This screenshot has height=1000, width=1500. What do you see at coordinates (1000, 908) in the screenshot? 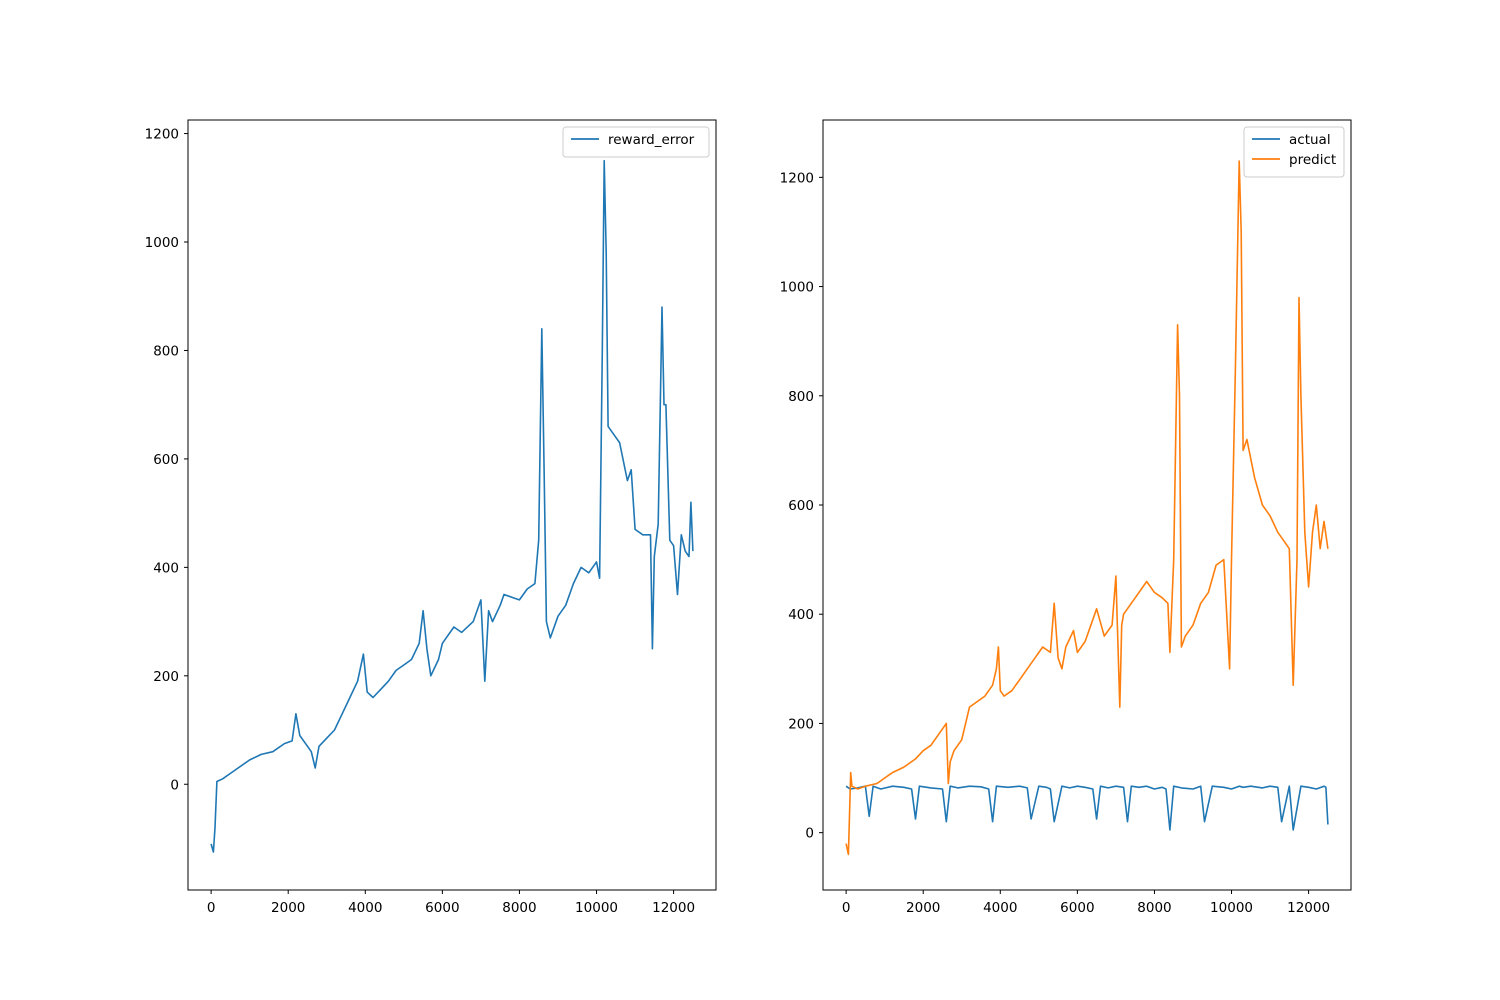
I see `right-x-tick-label: 4000` at bounding box center [1000, 908].